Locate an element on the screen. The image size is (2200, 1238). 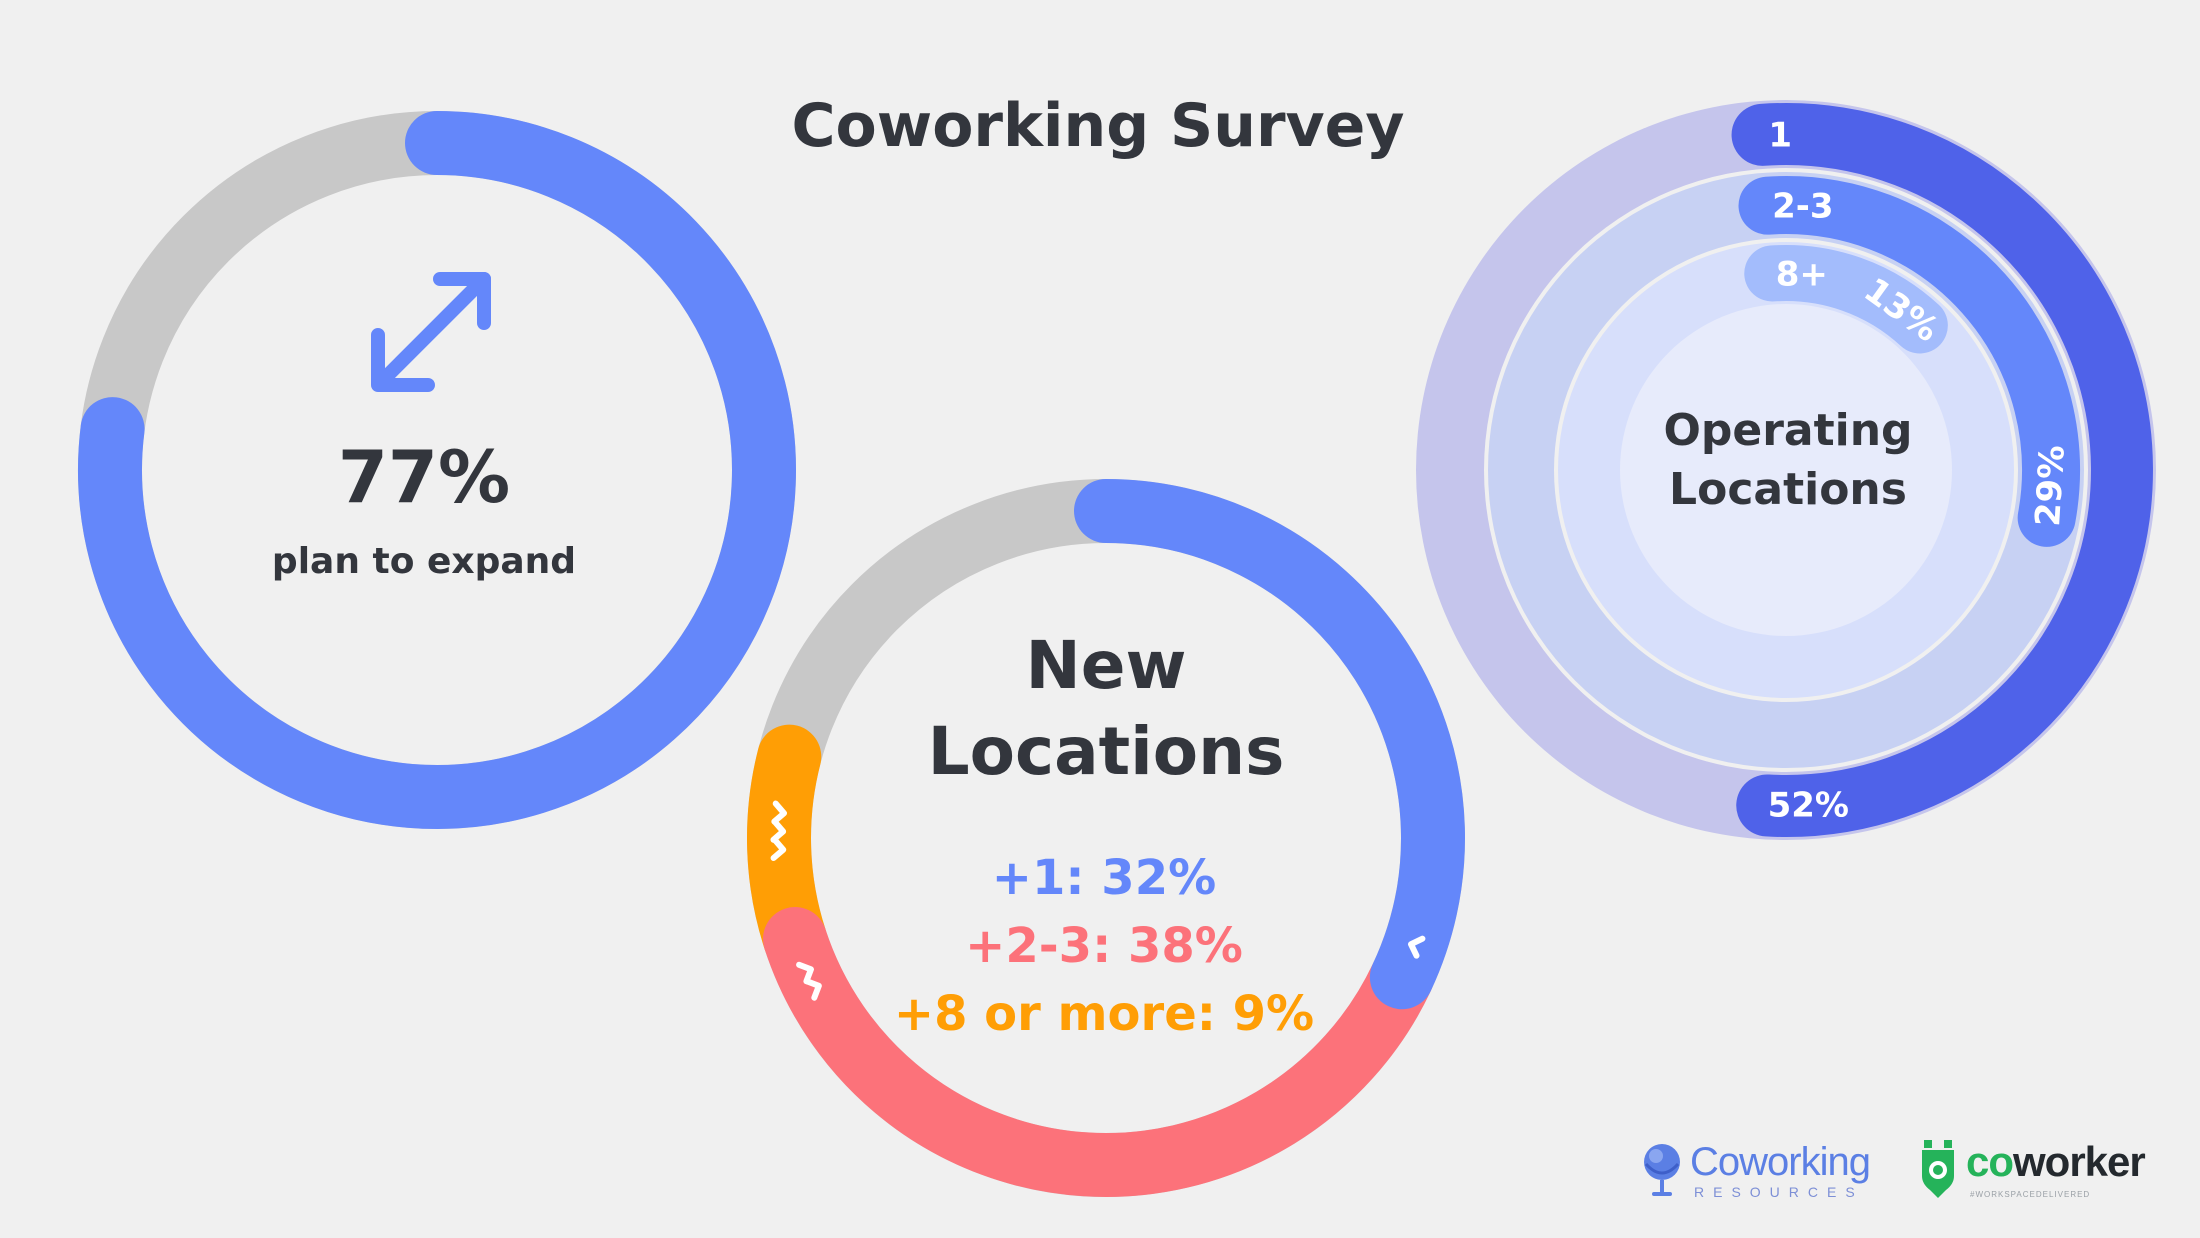
operating-arc-8+ is located at coordinates (1846, 299).